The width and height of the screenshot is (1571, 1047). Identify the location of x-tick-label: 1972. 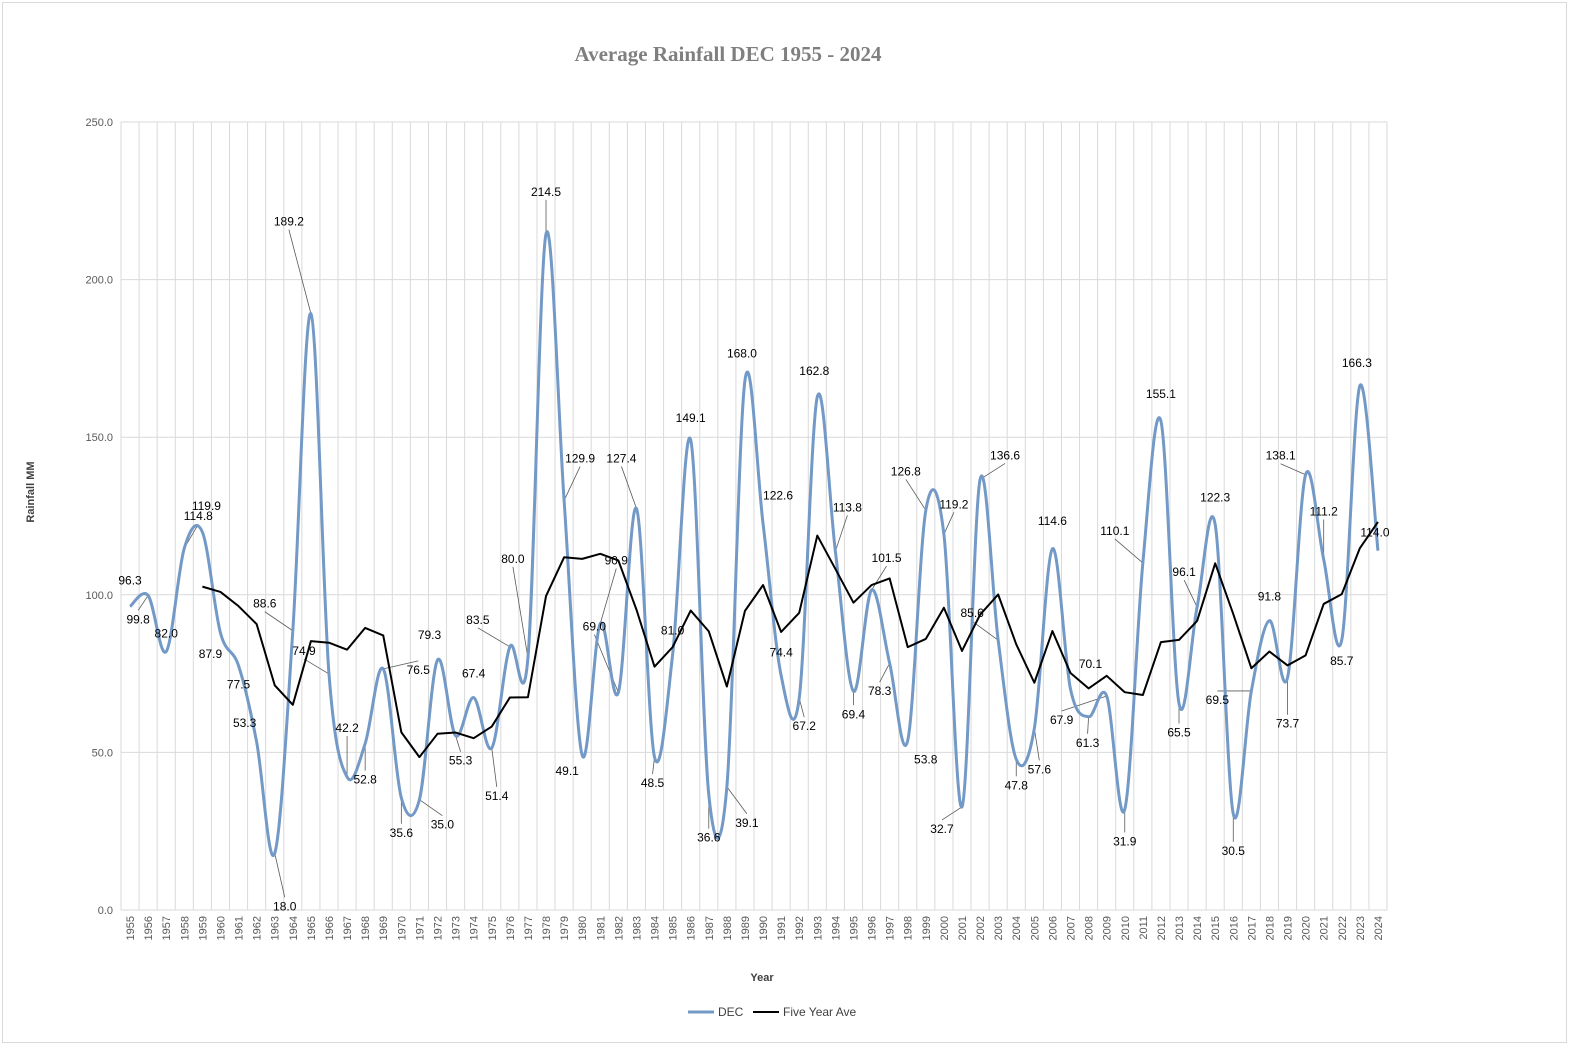
(439, 928).